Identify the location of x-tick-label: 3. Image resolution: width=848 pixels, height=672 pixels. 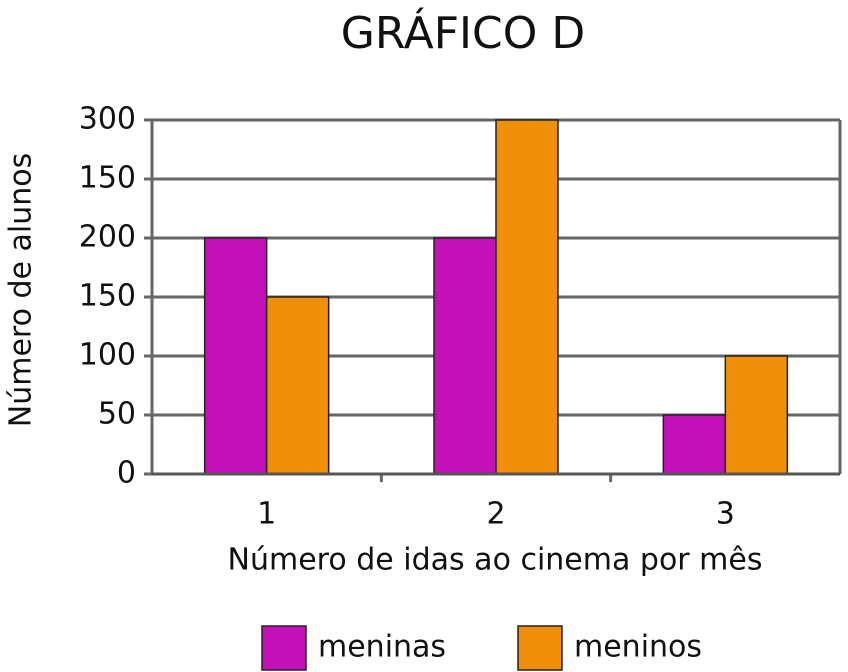
(725, 514).